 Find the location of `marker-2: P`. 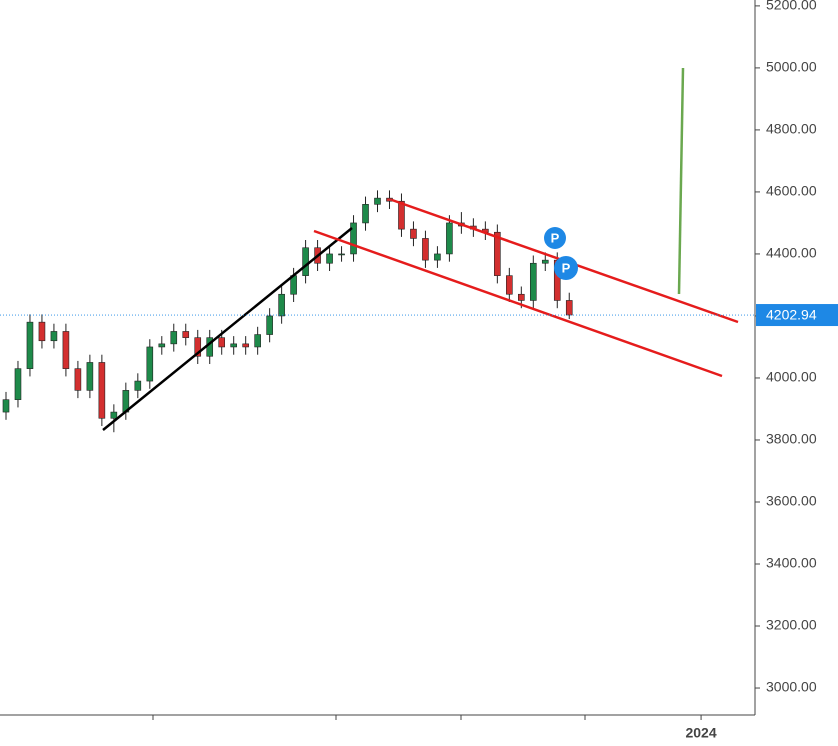

marker-2: P is located at coordinates (566, 268).